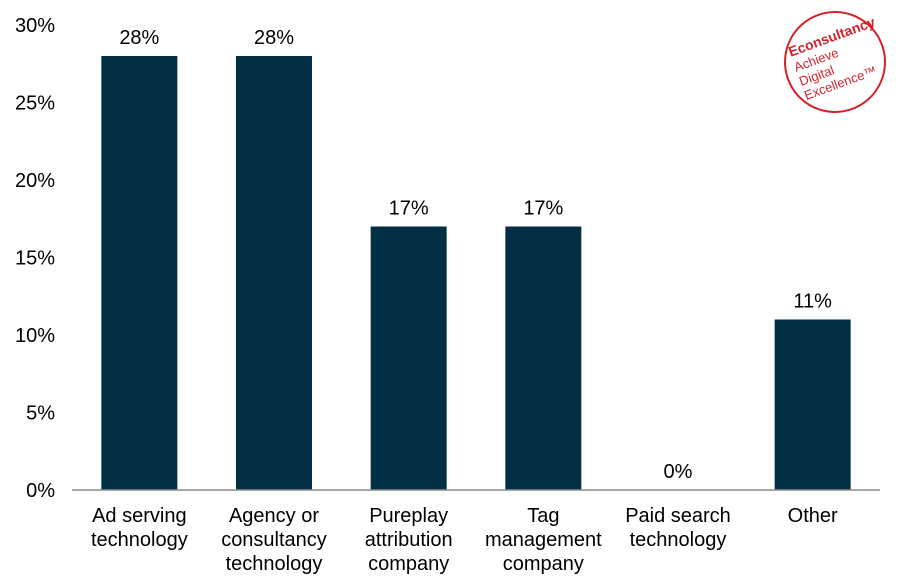  Describe the element at coordinates (678, 472) in the screenshot. I see `data-label: 0%` at that location.